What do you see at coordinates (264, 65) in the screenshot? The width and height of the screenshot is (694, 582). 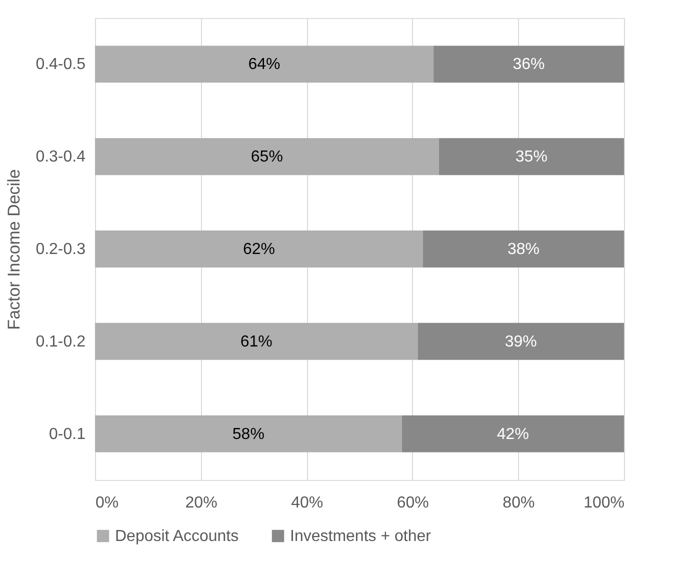 I see `data-label: 64%` at bounding box center [264, 65].